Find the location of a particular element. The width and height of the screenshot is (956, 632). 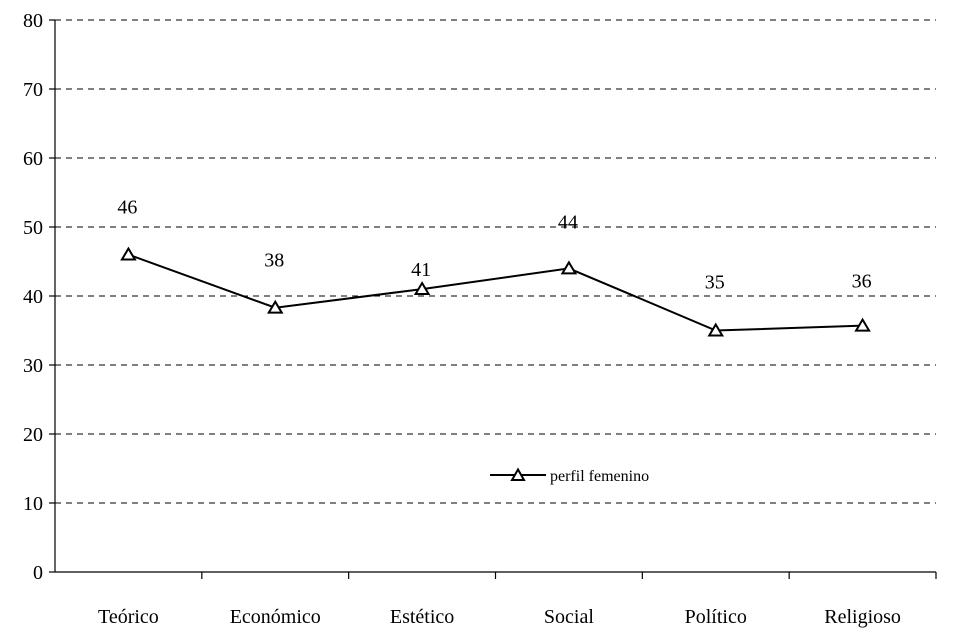

x-category-label: Político is located at coordinates (716, 617).